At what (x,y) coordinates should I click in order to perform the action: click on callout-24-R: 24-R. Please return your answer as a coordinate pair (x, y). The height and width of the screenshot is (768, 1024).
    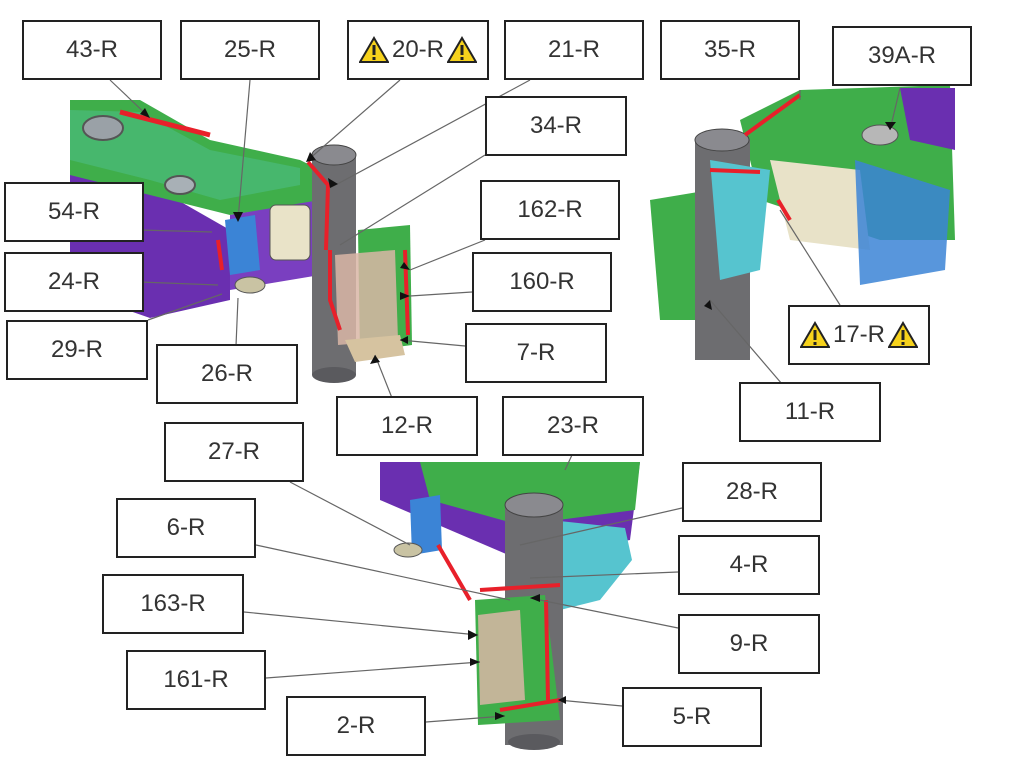
    Looking at the image, I should click on (74, 282).